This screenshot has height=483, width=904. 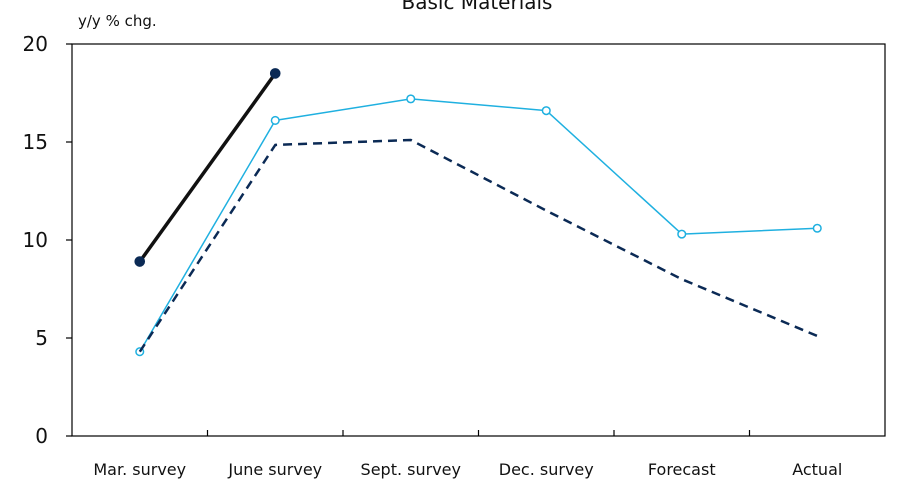 What do you see at coordinates (41, 338) in the screenshot?
I see `y-tick-label: 5` at bounding box center [41, 338].